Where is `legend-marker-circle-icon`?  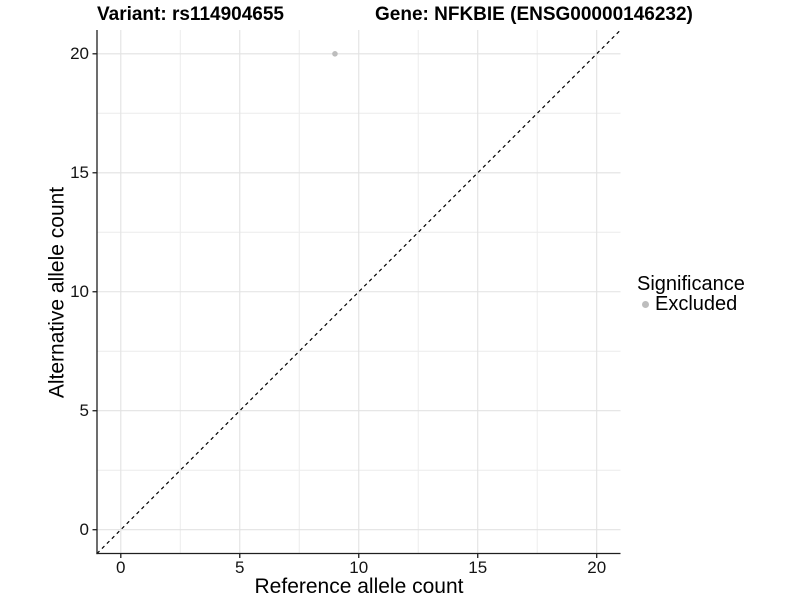
legend-marker-circle-icon is located at coordinates (645, 304).